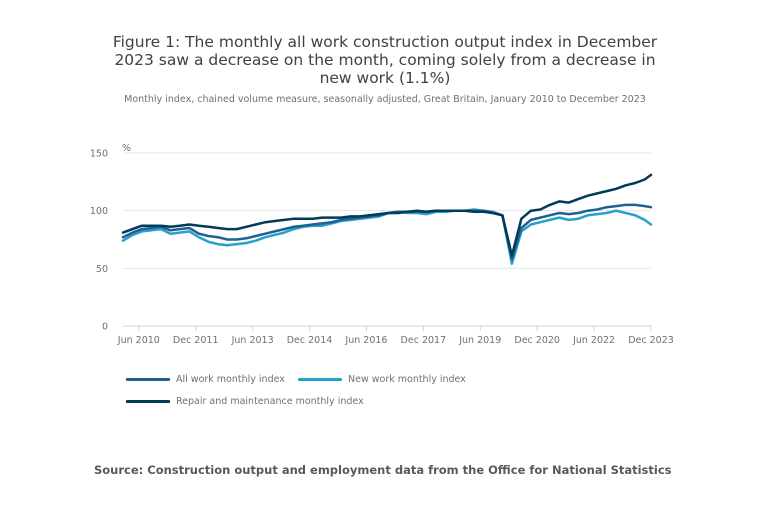 The width and height of the screenshot is (768, 512). I want to click on x-tick-label: Jun 2016, so click(365, 340).